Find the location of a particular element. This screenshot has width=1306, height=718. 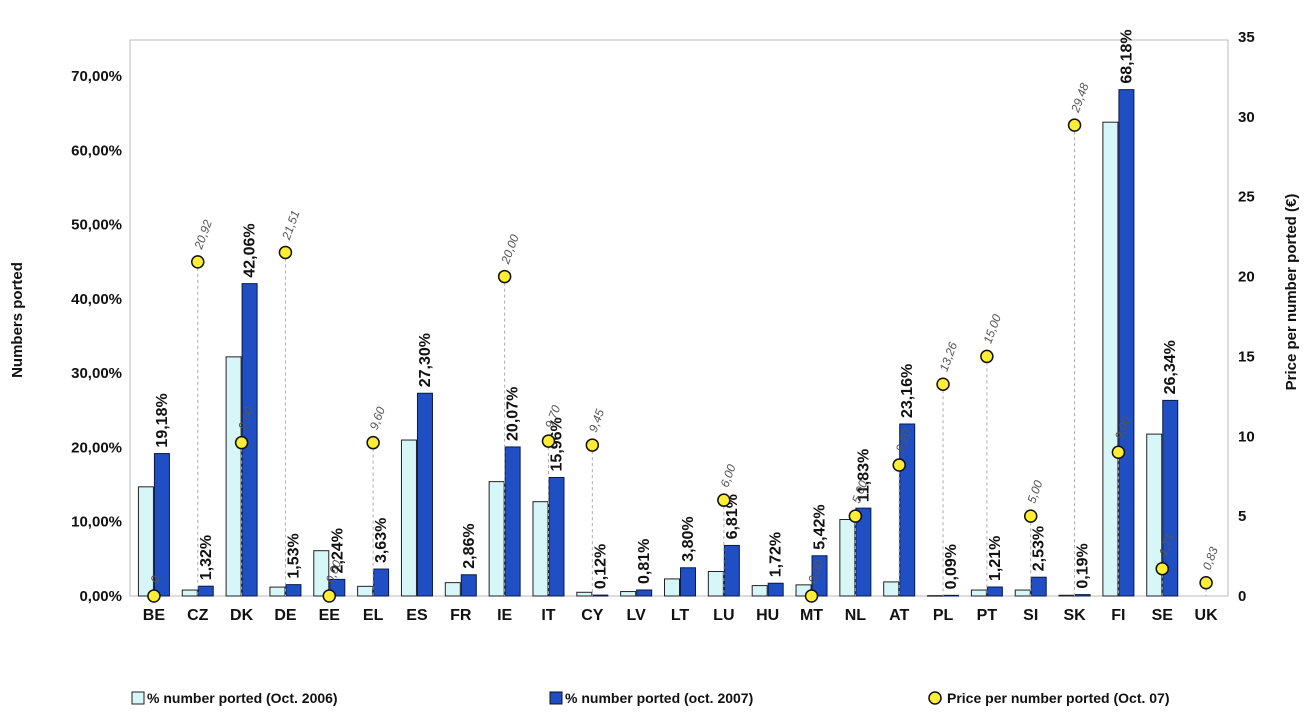

right-tick-label: 35 is located at coordinates (1246, 37).